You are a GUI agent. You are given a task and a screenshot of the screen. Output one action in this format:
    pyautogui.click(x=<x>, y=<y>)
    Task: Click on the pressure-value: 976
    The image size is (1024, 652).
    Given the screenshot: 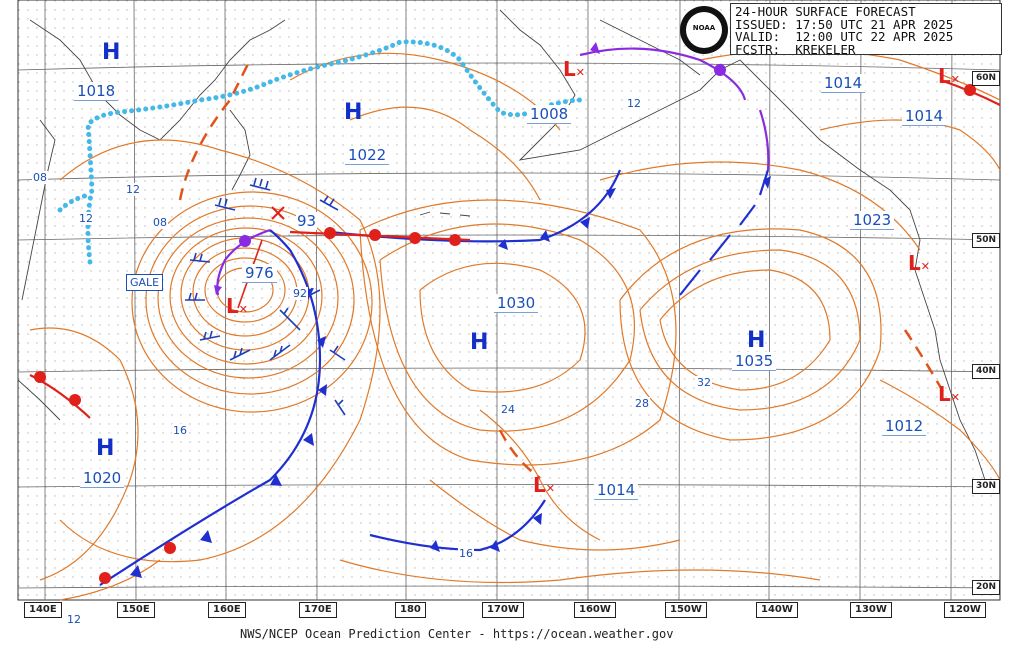 What is the action you would take?
    pyautogui.click(x=259, y=273)
    